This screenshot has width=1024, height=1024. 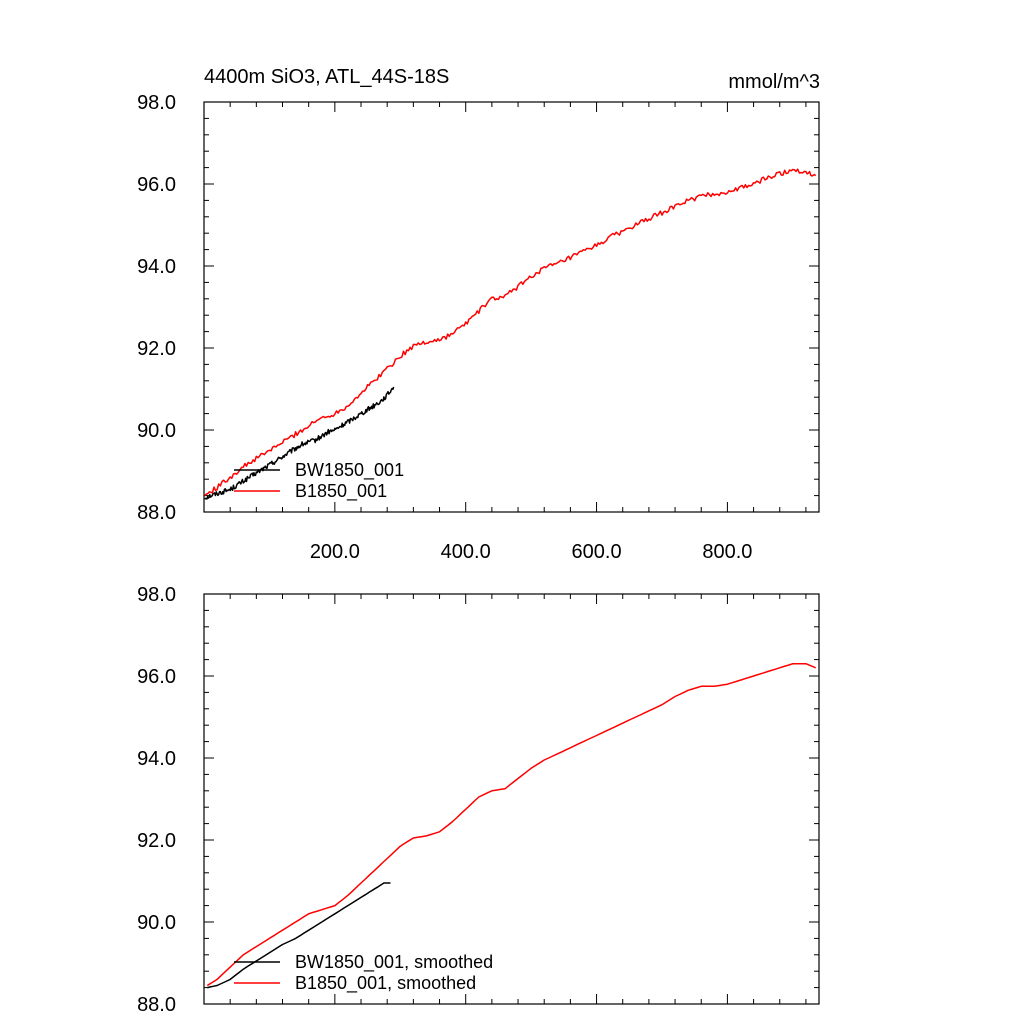 What do you see at coordinates (341, 491) in the screenshot?
I see `legend-label-b1850: B1850_001` at bounding box center [341, 491].